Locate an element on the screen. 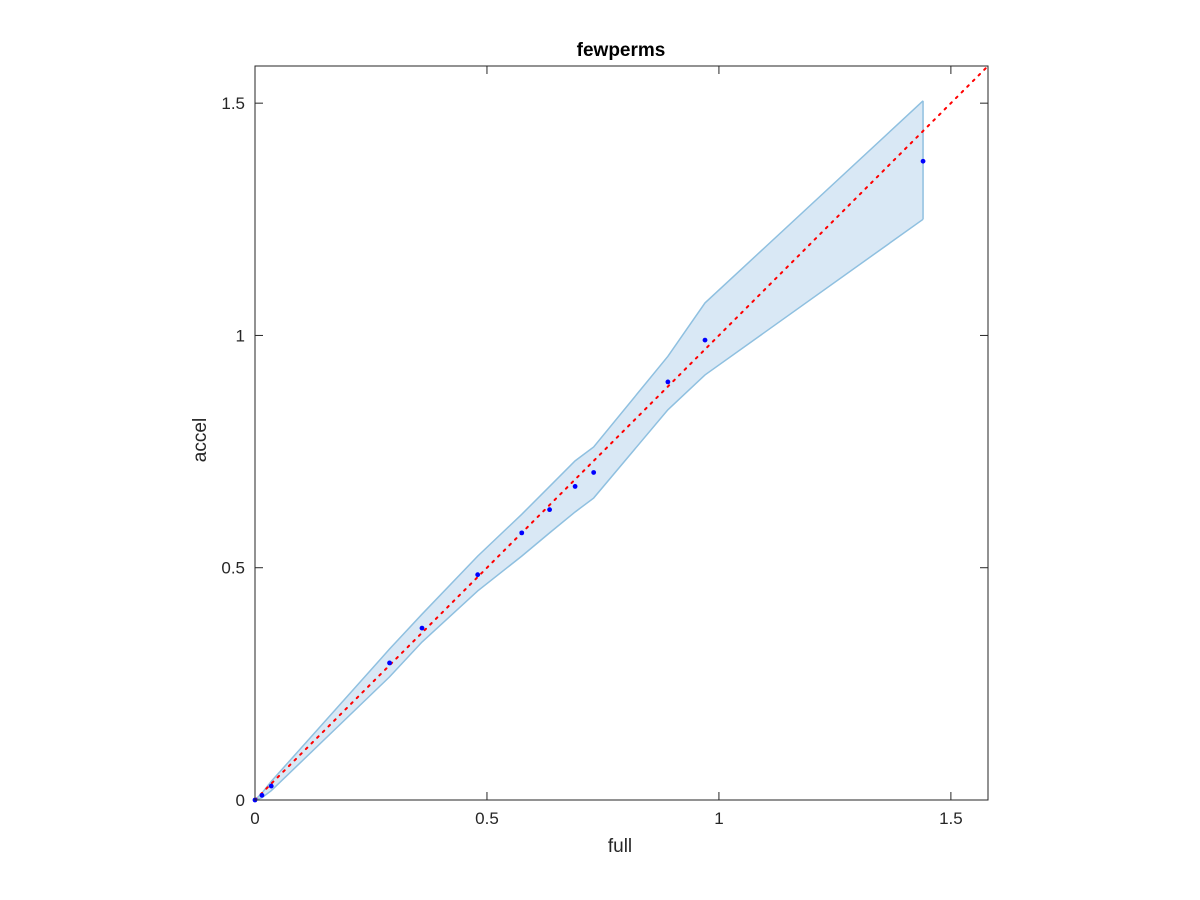 Image resolution: width=1200 pixels, height=900 pixels. x-tick-label: 1 is located at coordinates (718, 818).